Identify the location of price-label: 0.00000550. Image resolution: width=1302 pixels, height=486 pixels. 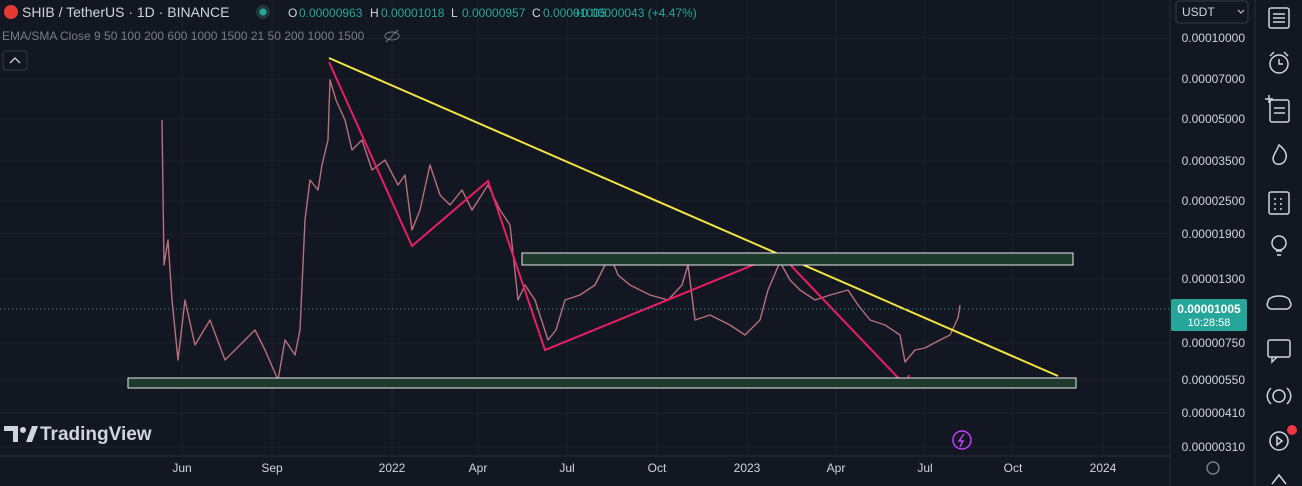
(1214, 380).